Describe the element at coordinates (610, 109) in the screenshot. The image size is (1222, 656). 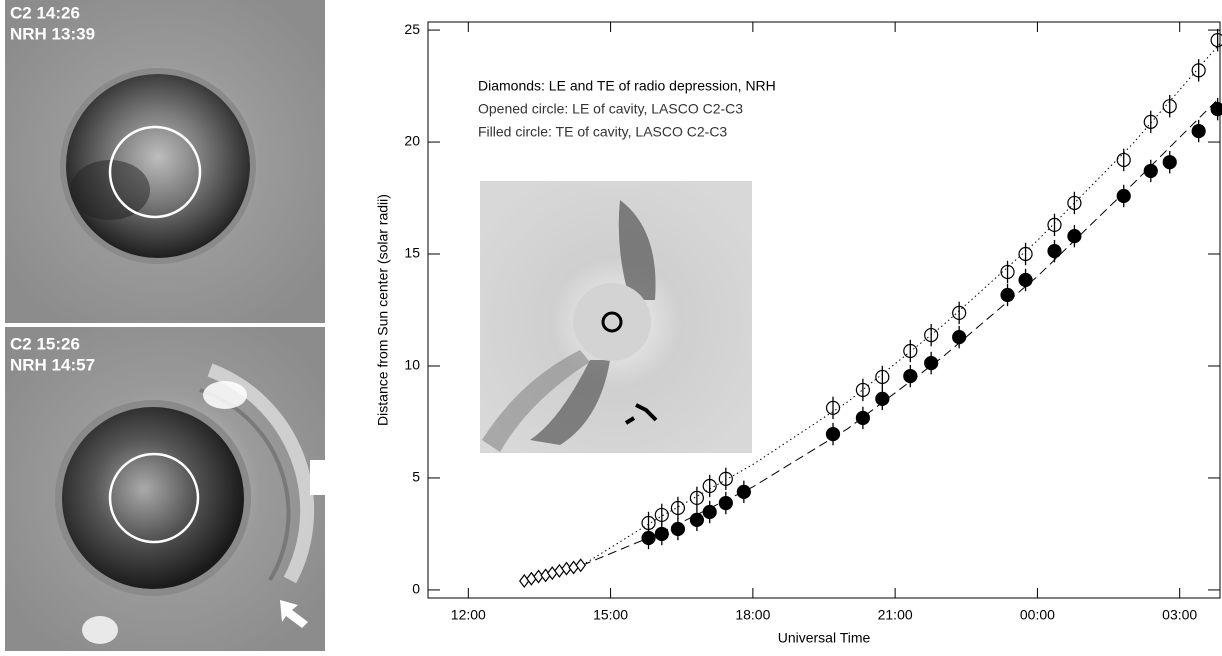
I see `annotation: Opened circle: LE of cavity, LASCO C2-C3` at that location.